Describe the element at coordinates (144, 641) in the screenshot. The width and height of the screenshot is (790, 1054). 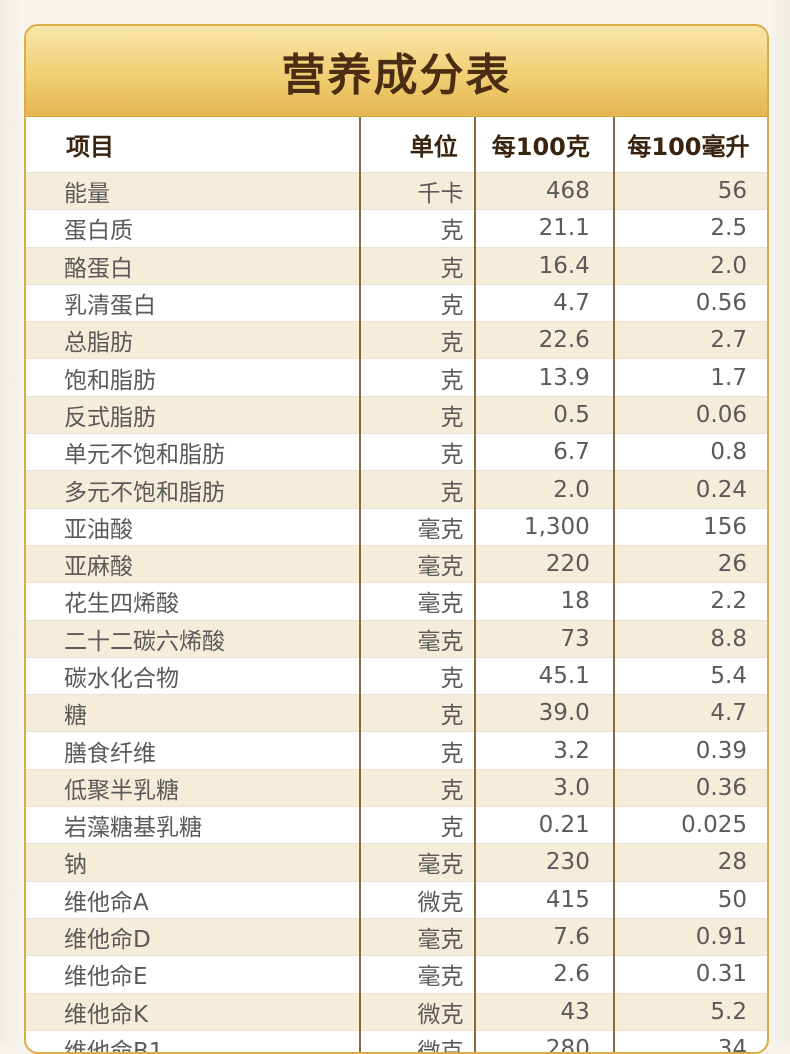
I see `row-name: 二十二碳六烯酸` at that location.